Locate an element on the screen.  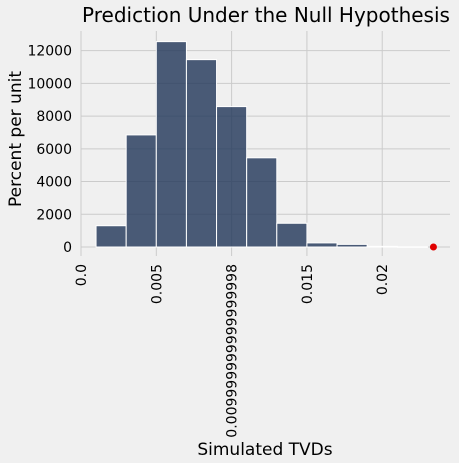
y-tick-label: 8000 is located at coordinates (54, 117).